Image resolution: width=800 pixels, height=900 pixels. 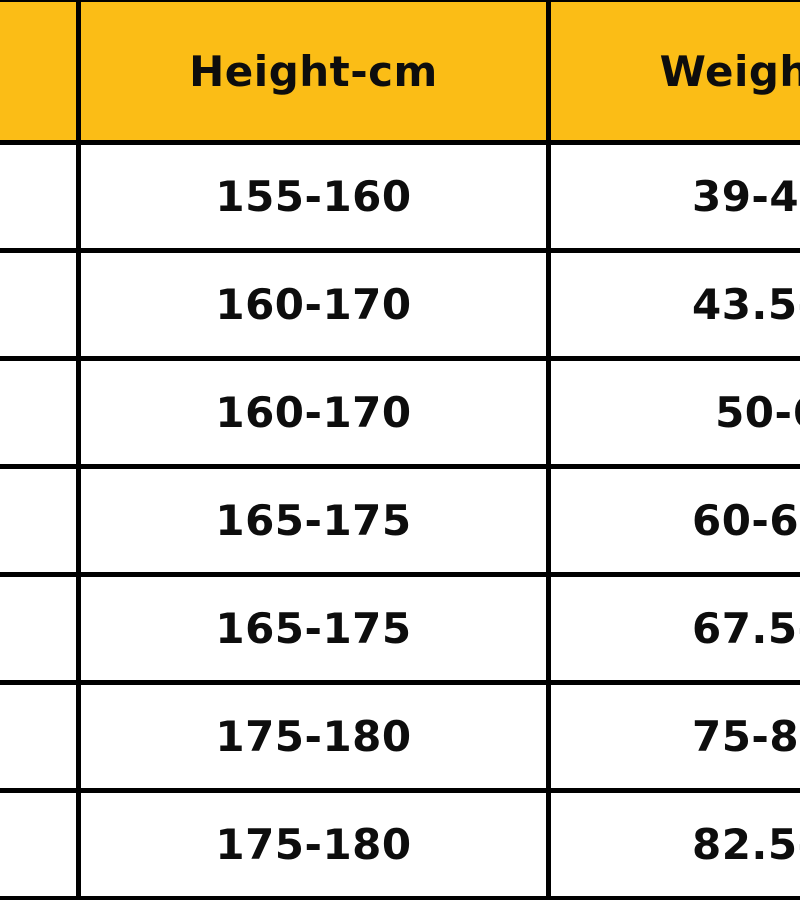 I want to click on weight-cell: 75-82.5, so click(x=673, y=736).